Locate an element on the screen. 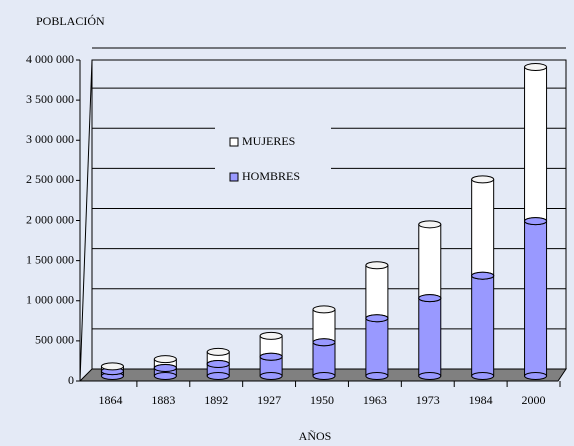 The width and height of the screenshot is (574, 446). y-tick-label: 1 000 000 is located at coordinates (50, 300).